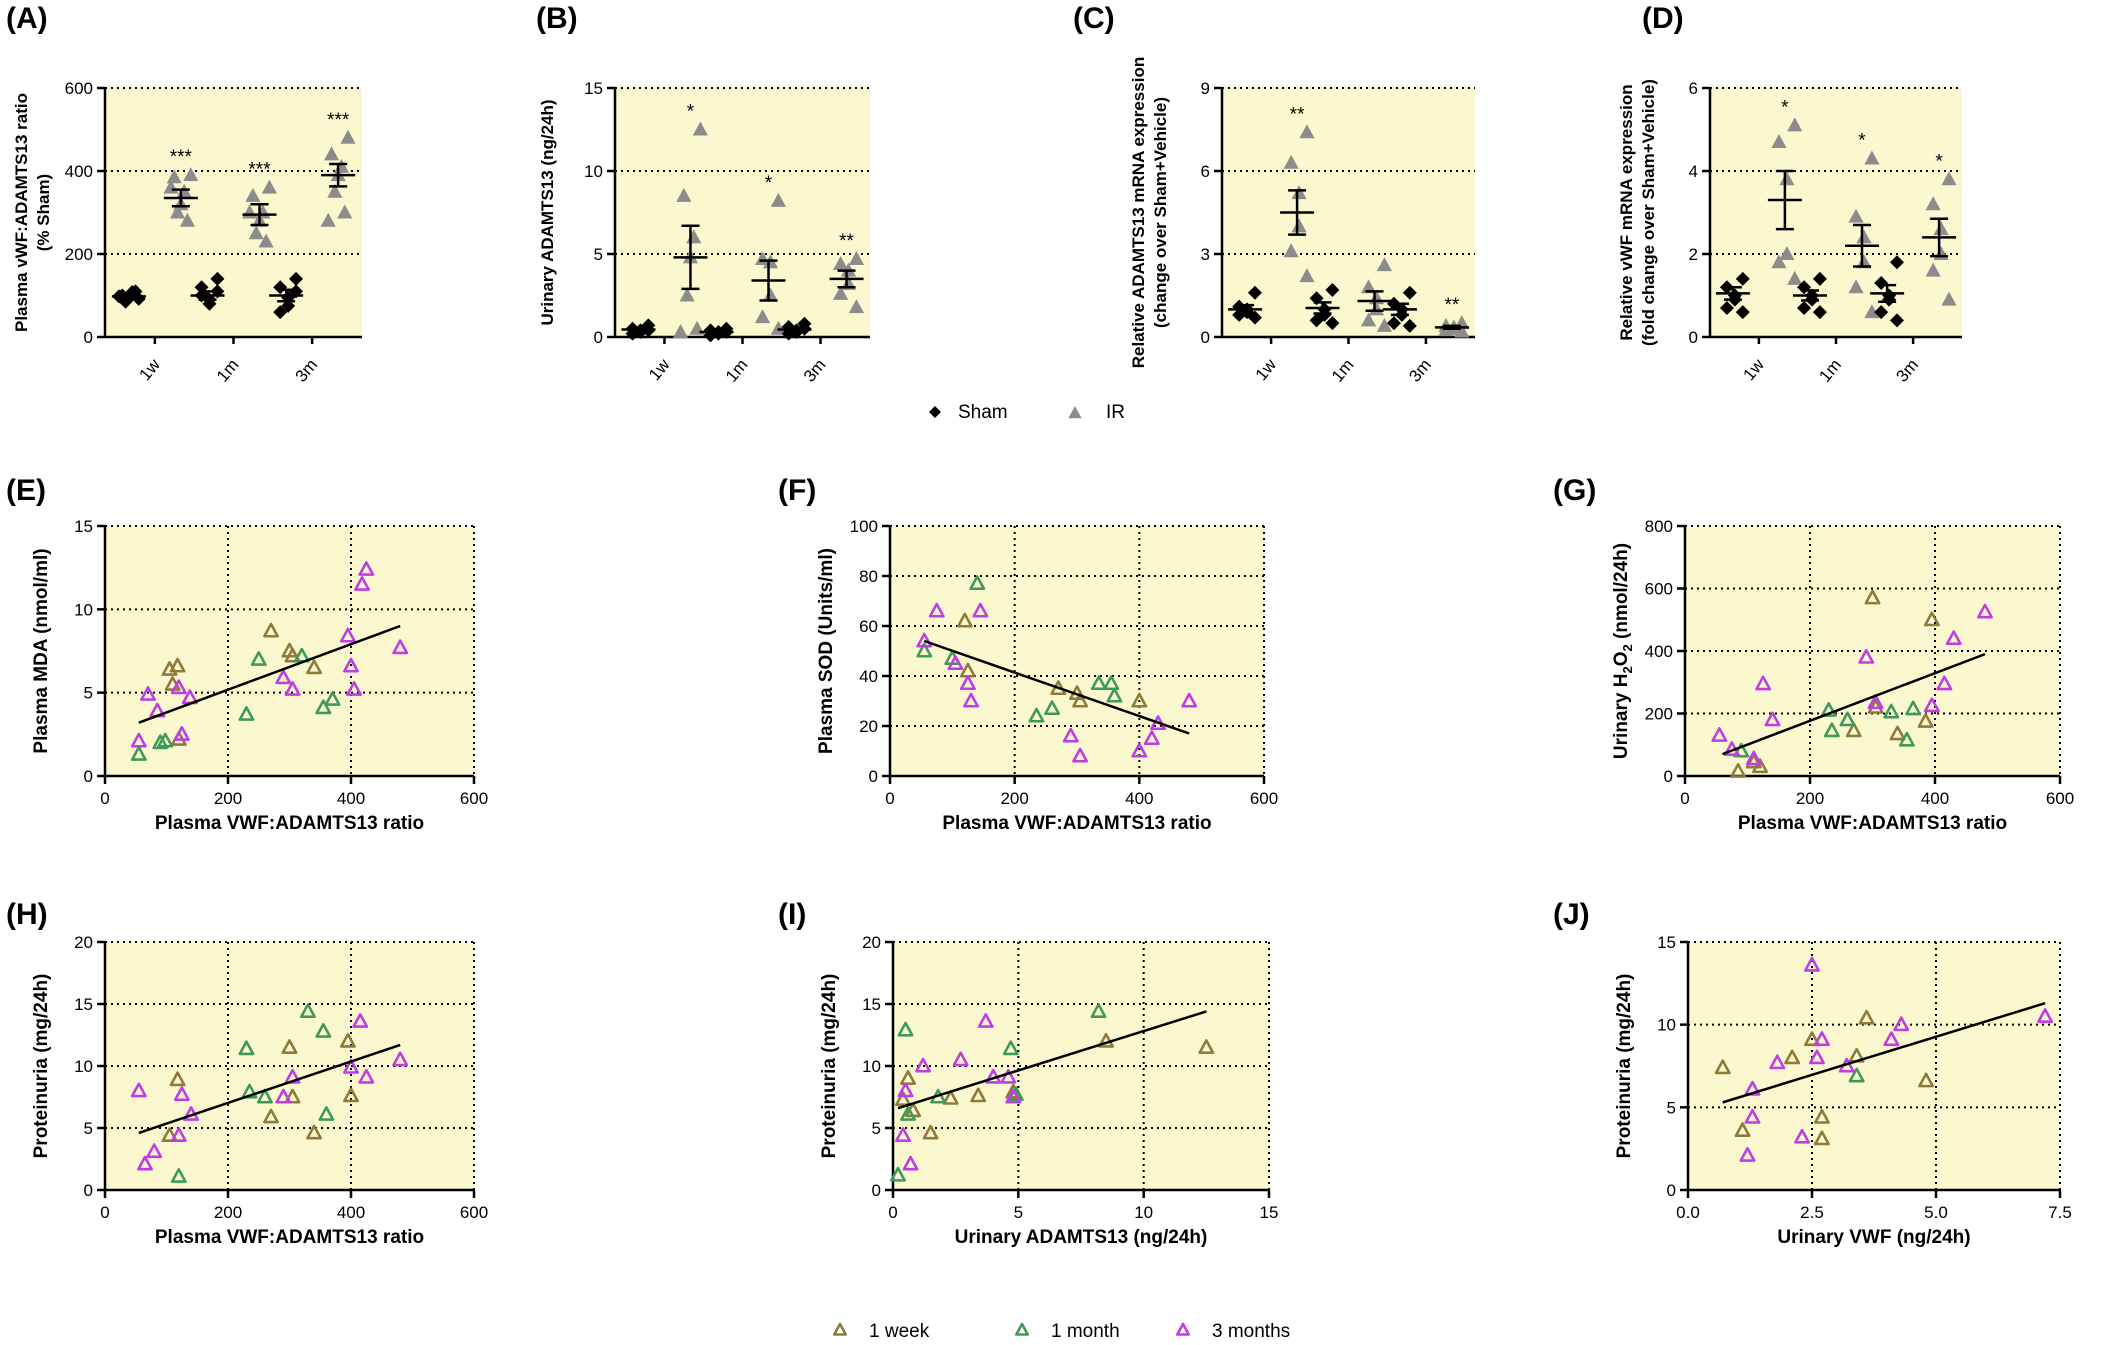 The width and height of the screenshot is (2128, 1345). What do you see at coordinates (1061, 1331) in the screenshot?
I see `legend-time: 1 week 1 month 3 months` at bounding box center [1061, 1331].